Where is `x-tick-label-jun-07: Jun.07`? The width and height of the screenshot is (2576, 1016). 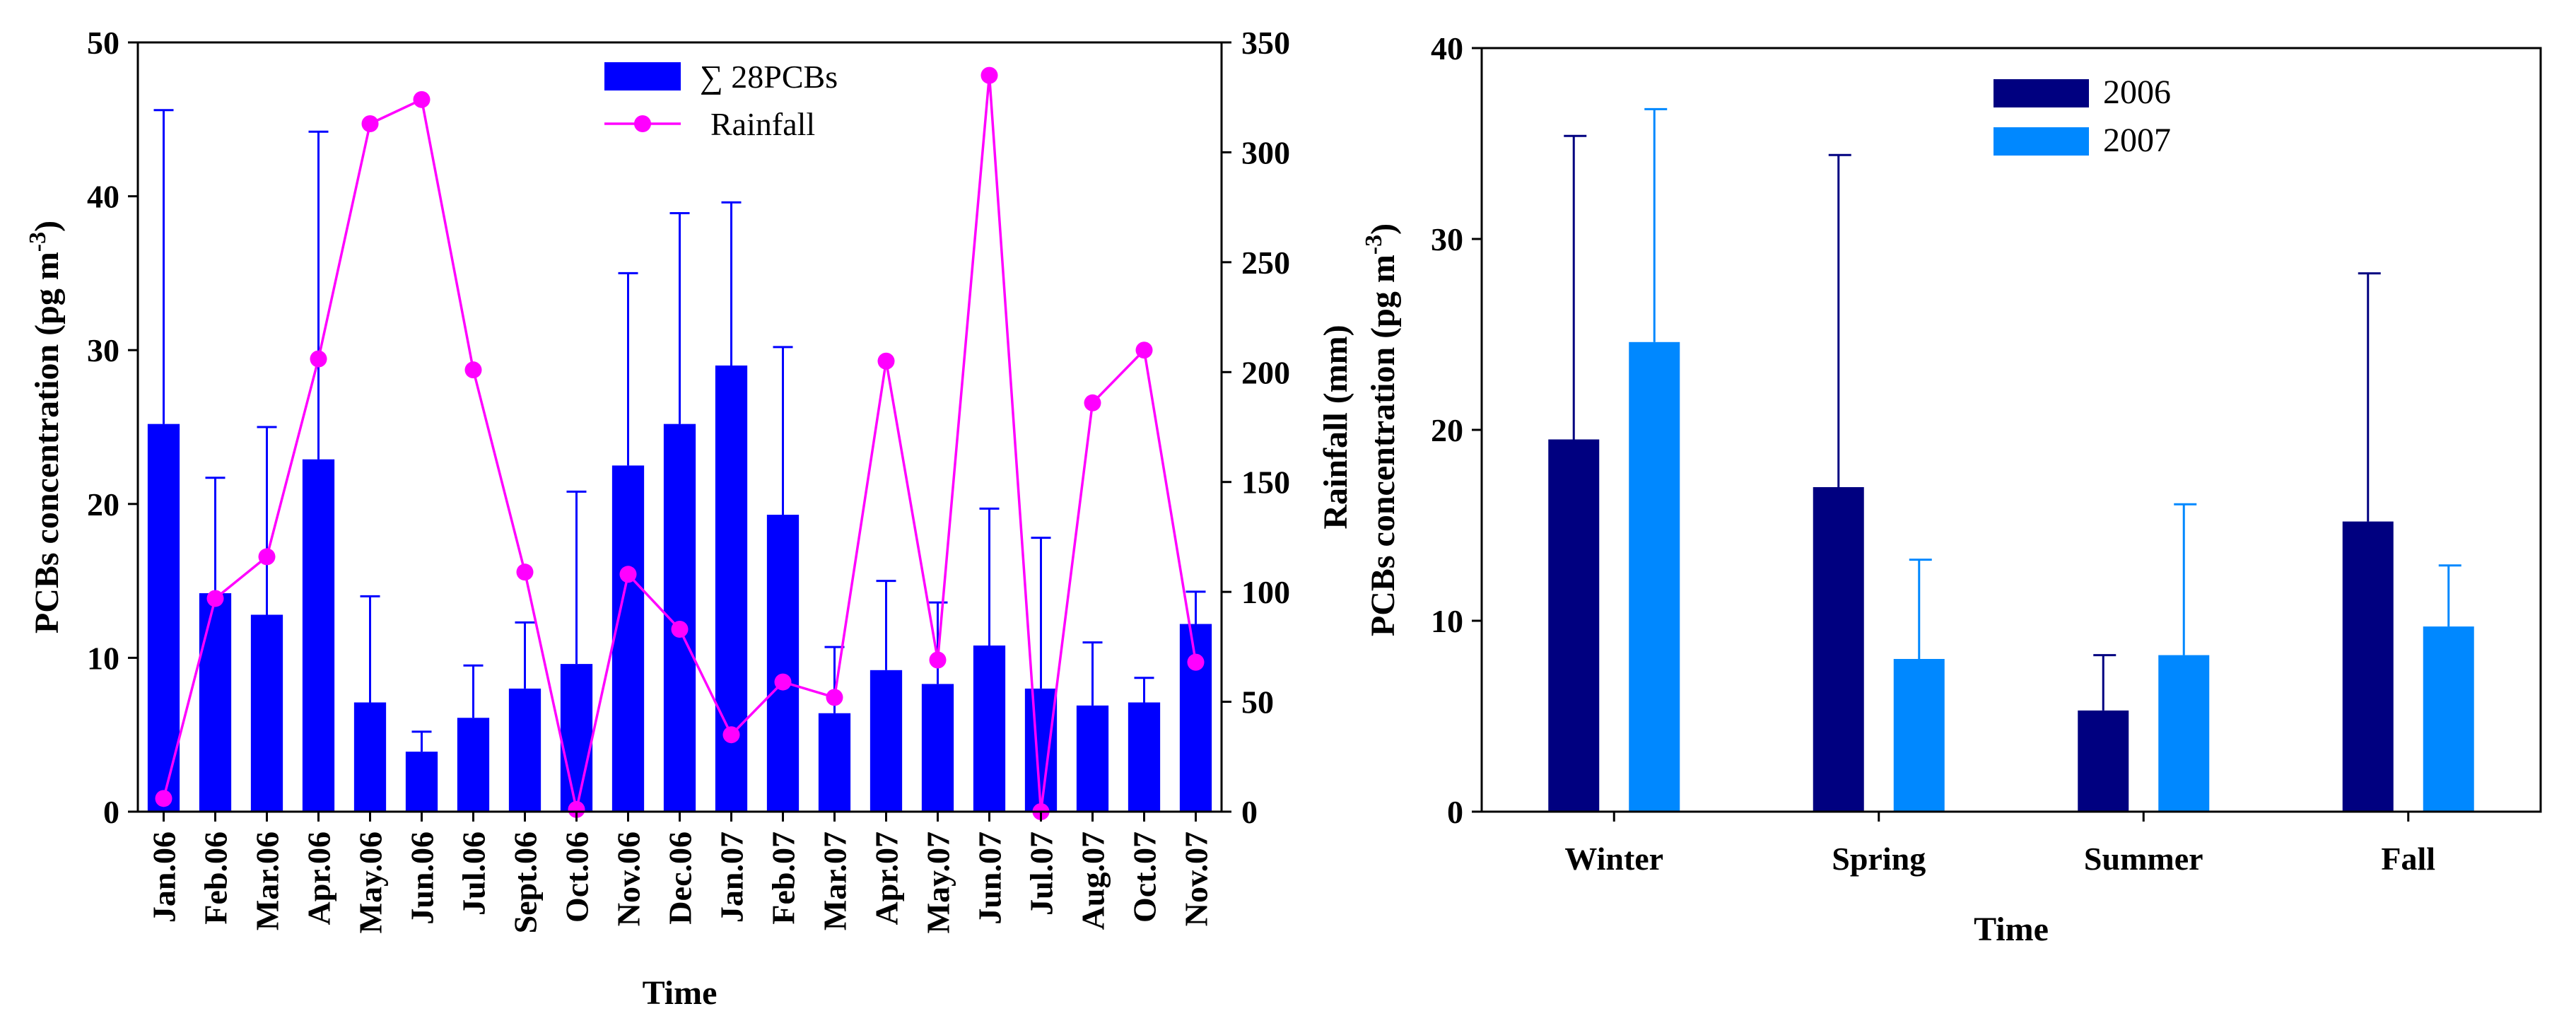 x-tick-label-jun-07: Jun.07 is located at coordinates (990, 878).